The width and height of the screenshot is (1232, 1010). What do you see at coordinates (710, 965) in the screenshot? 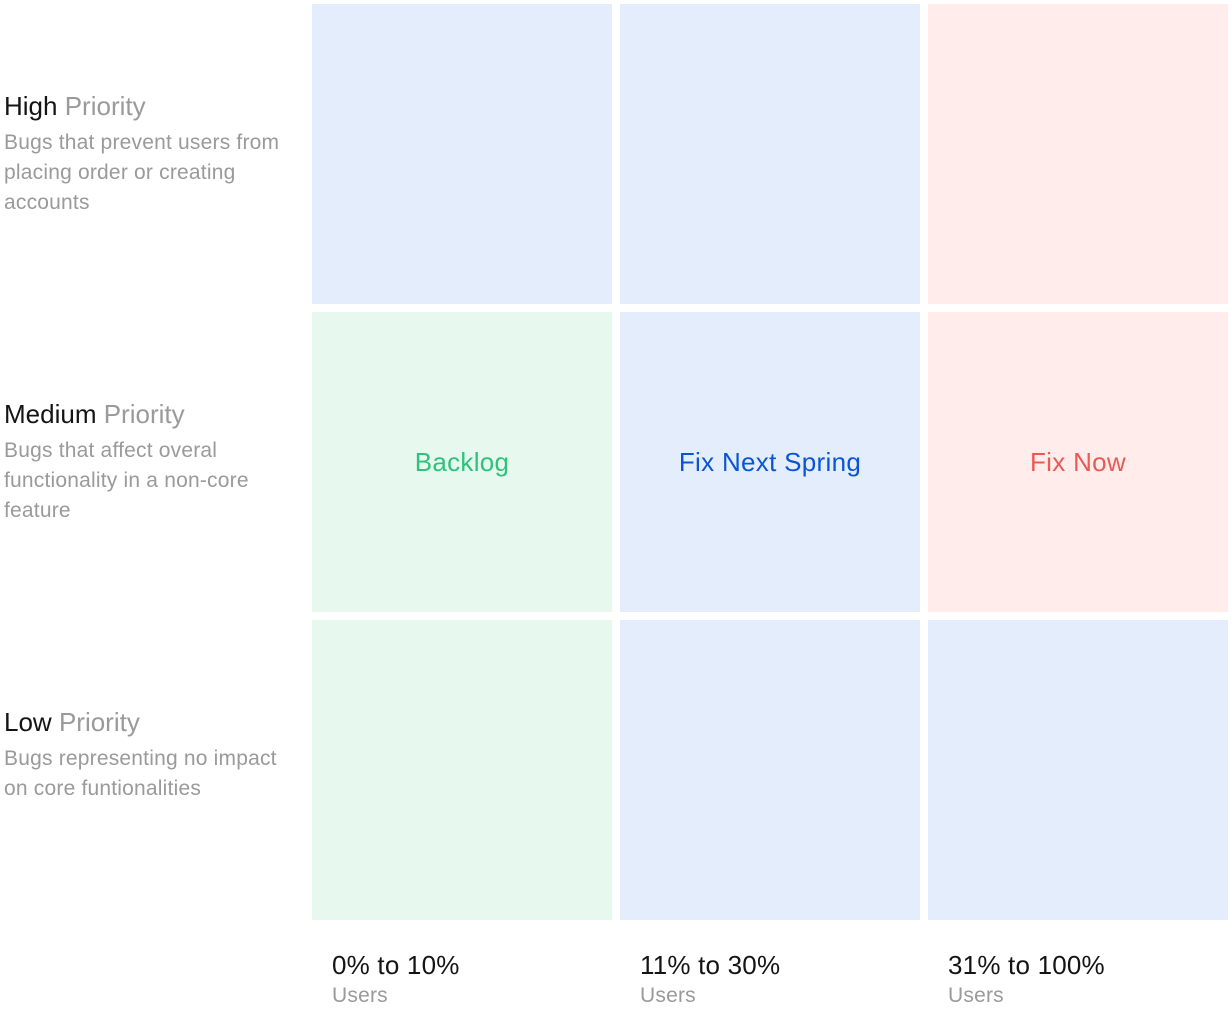
I see `column-range: 11% to 30%` at bounding box center [710, 965].